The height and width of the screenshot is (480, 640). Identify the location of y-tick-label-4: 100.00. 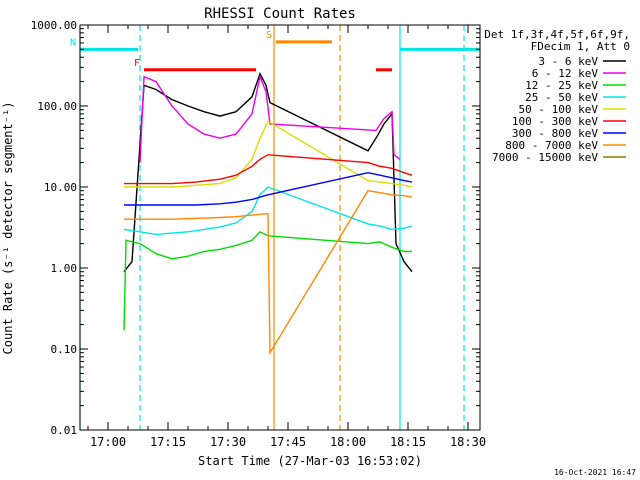
(57, 106).